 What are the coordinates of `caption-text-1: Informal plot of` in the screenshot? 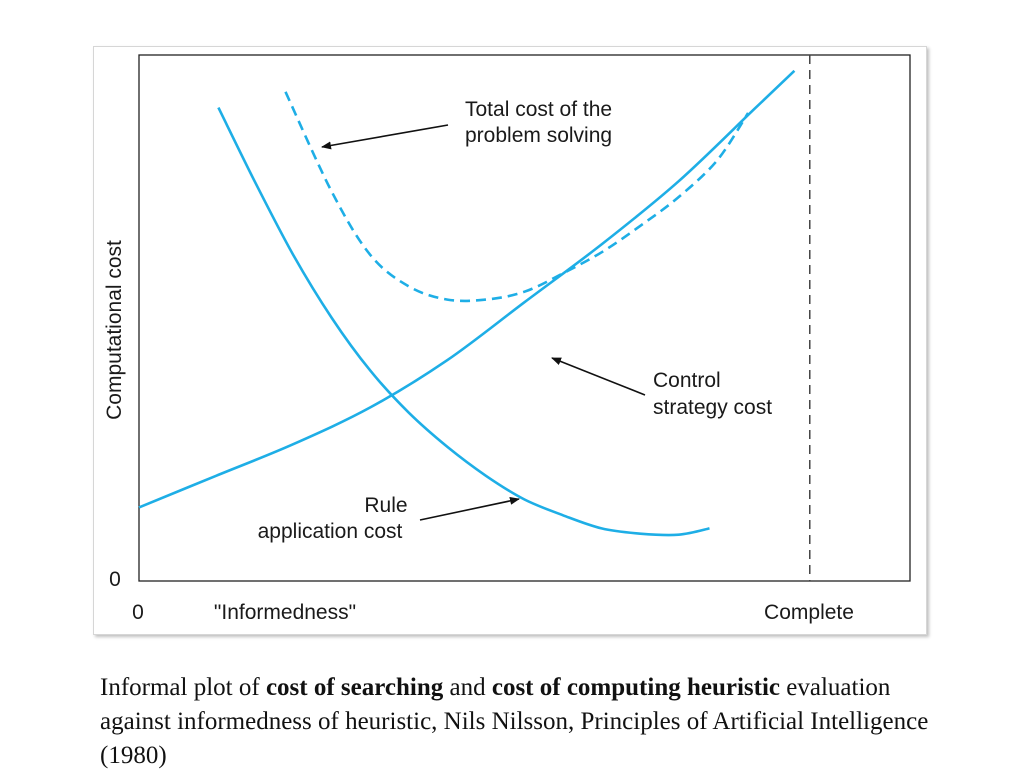 It's located at (183, 687).